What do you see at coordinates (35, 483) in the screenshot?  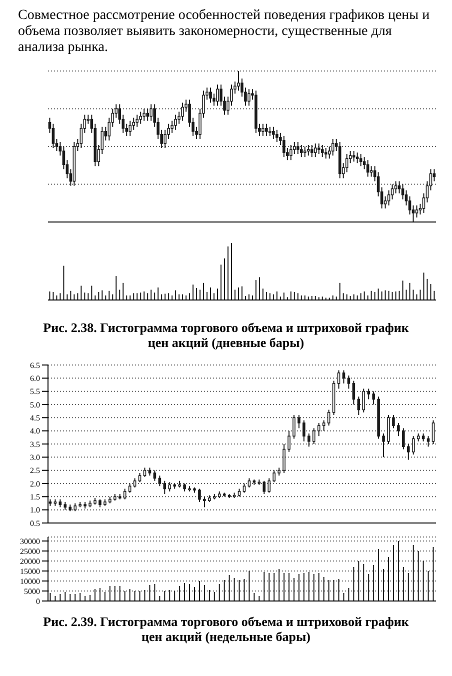 I see `y-tick-label: 2.0` at bounding box center [35, 483].